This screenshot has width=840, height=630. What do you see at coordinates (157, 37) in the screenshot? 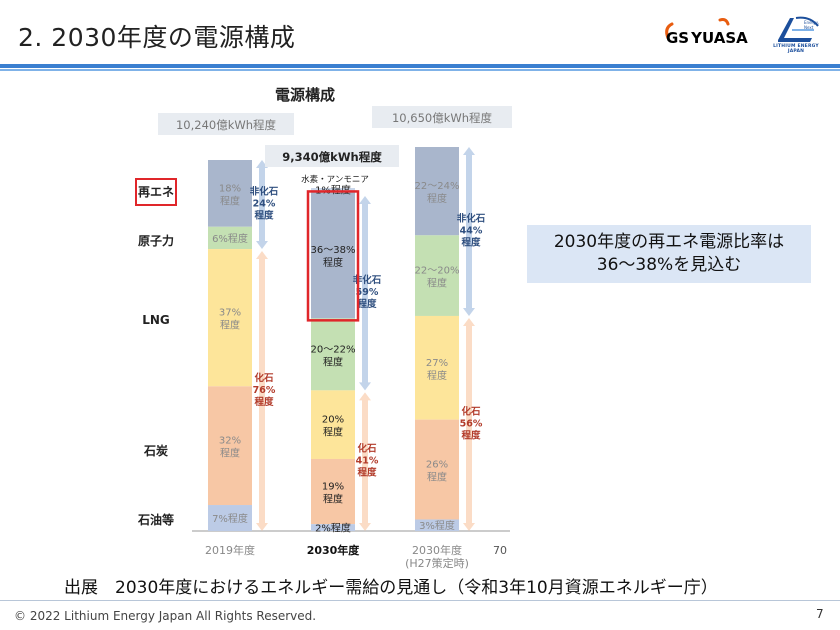
I see `page-title: 2. 2030年度の電源構成` at bounding box center [157, 37].